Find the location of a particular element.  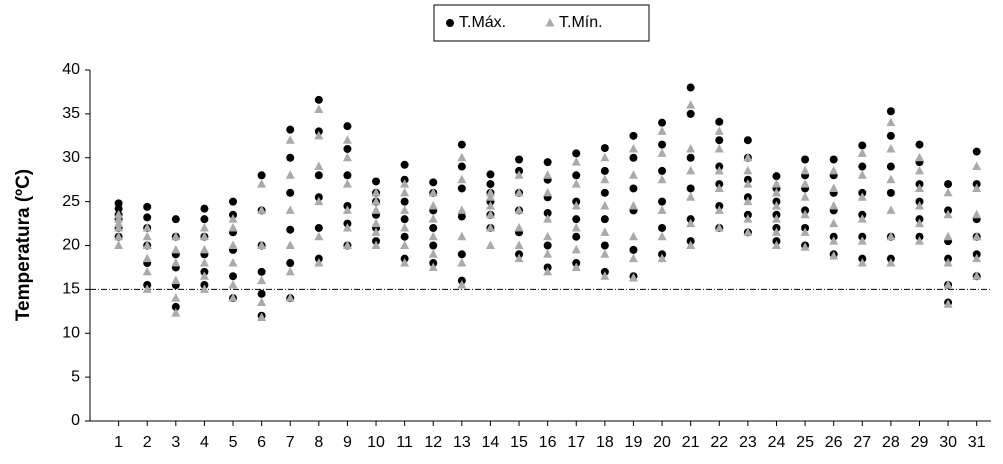

legend-label: T.Máx. is located at coordinates (482, 22).